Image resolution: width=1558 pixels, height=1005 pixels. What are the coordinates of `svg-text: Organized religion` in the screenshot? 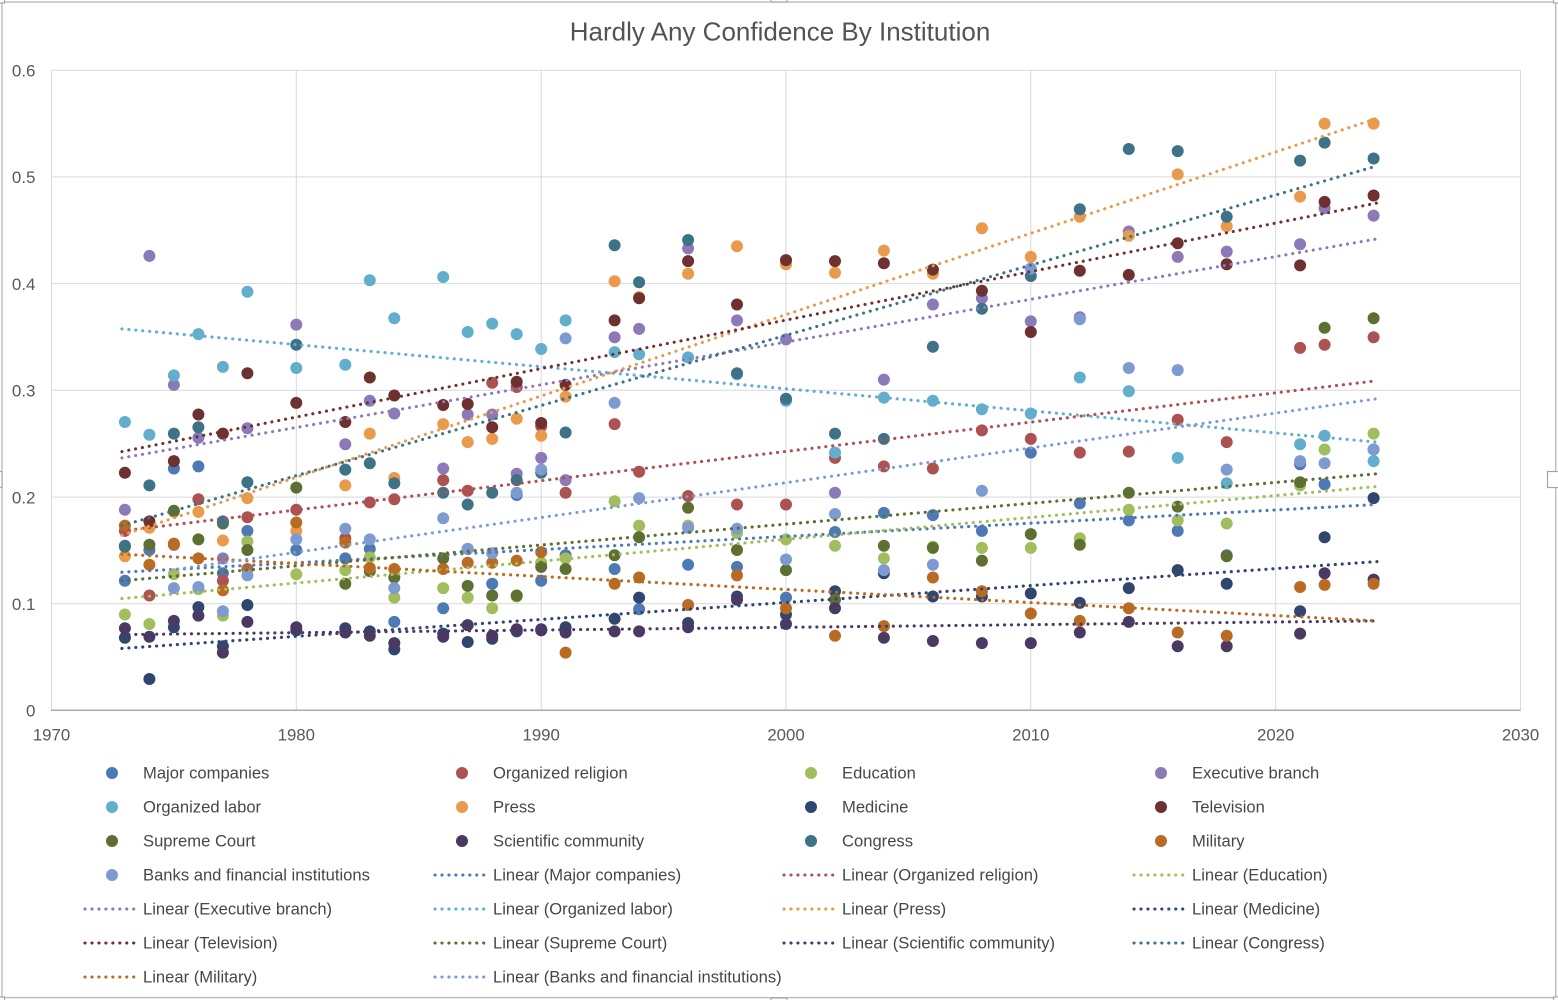 It's located at (560, 773).